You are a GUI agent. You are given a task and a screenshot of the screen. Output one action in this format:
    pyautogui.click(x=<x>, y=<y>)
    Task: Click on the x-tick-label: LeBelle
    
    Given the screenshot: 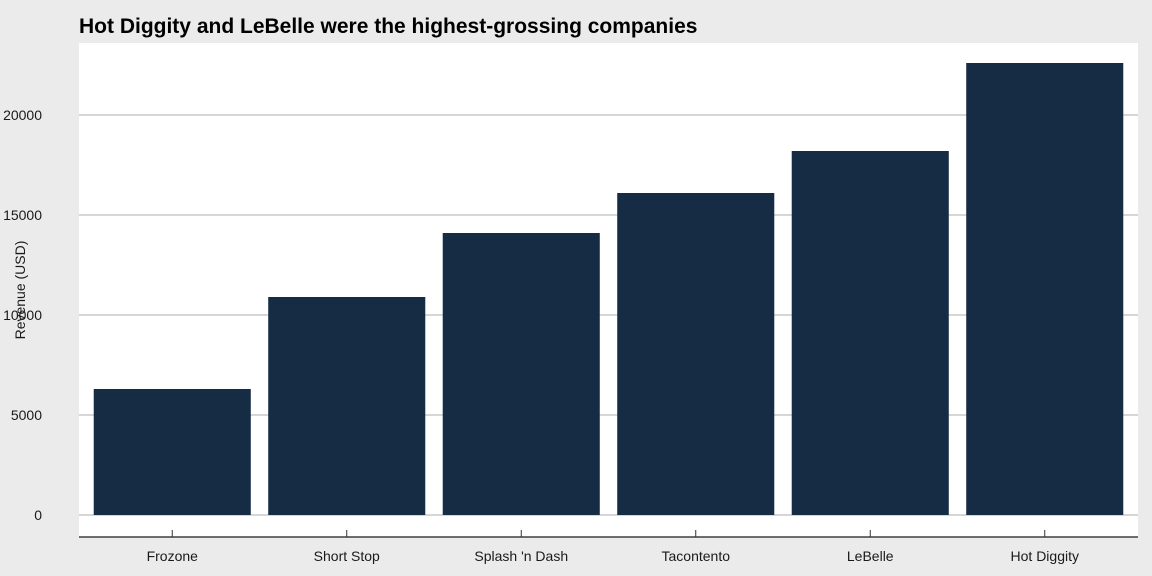 What is the action you would take?
    pyautogui.click(x=870, y=556)
    